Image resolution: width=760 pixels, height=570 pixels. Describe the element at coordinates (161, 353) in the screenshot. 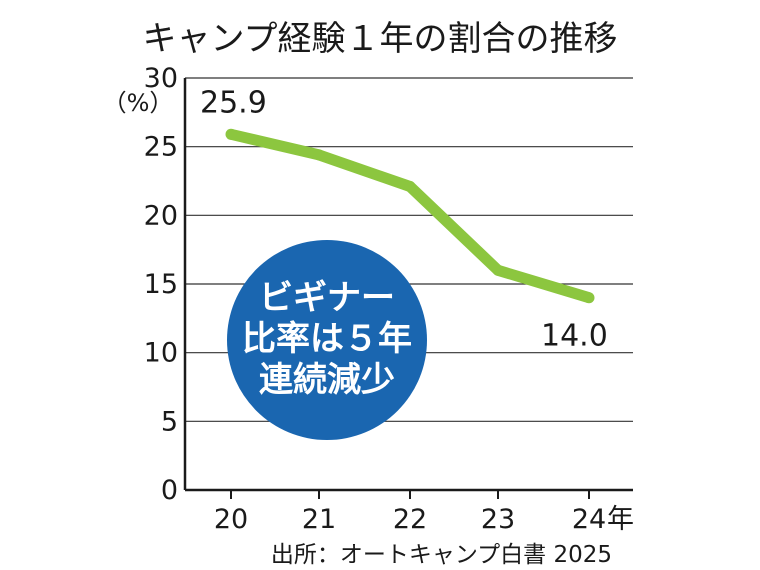

I see `y-tick-label-10: 10` at that location.